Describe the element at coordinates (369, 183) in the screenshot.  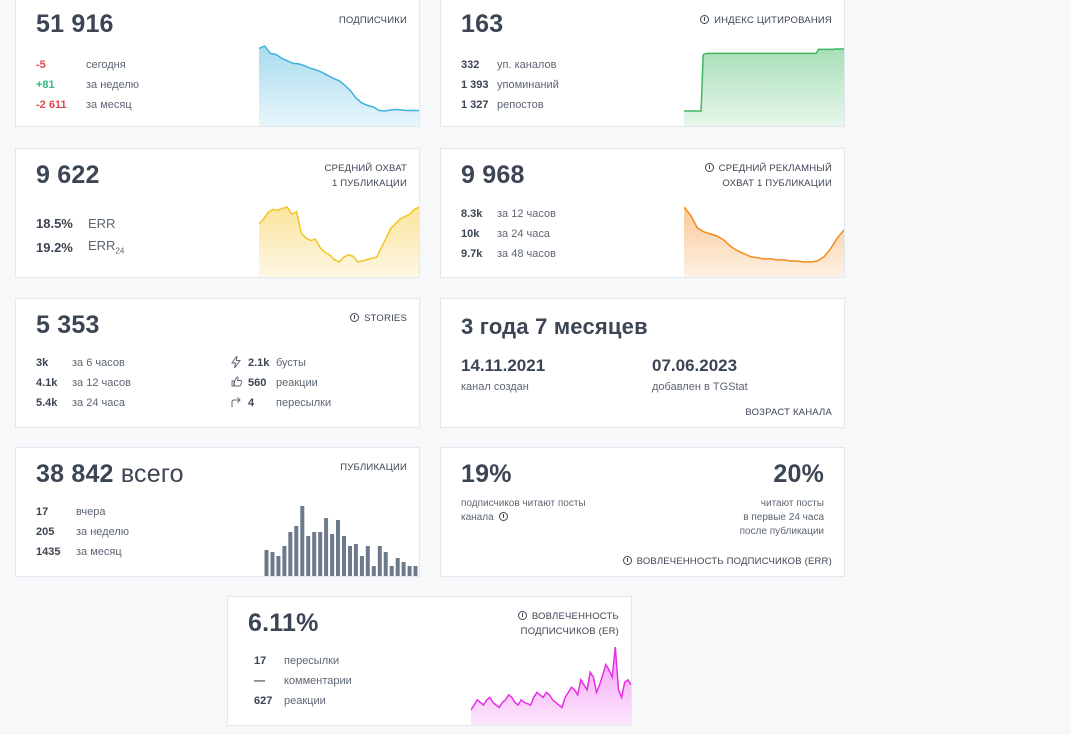
I see `reach-label-line2: 1 ПУБЛИКАЦИИ` at that location.